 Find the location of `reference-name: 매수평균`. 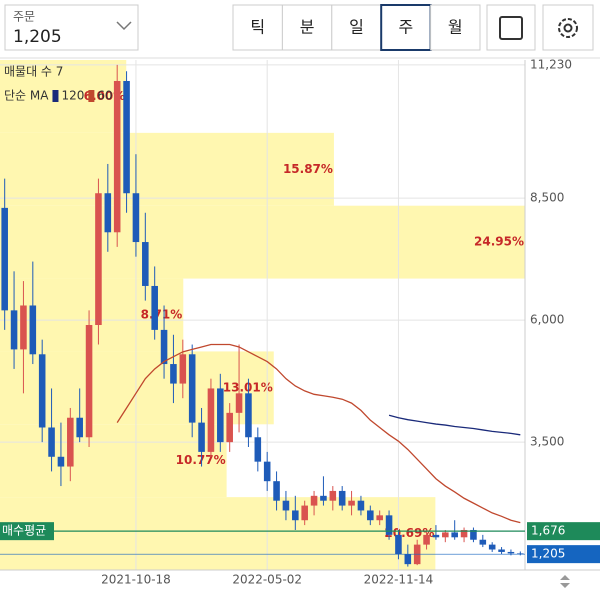

reference-name: 매수평균 is located at coordinates (24, 531).